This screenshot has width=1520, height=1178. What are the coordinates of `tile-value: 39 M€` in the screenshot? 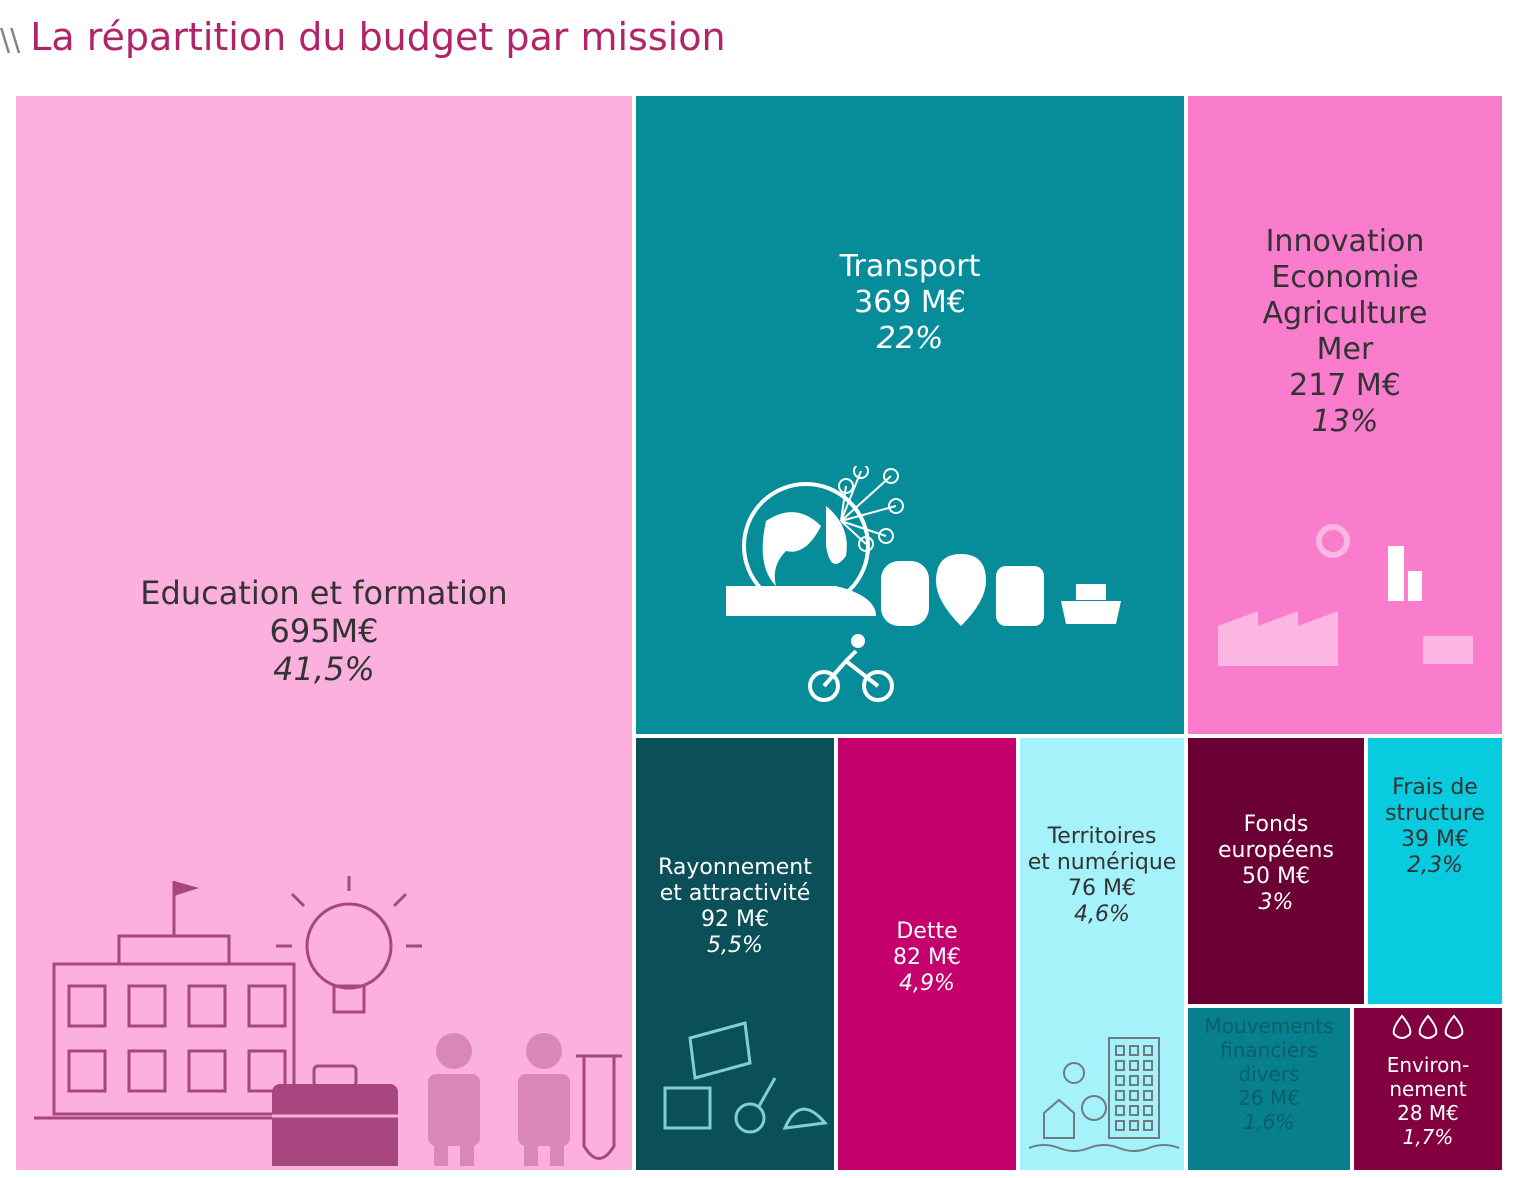 It's located at (1435, 839).